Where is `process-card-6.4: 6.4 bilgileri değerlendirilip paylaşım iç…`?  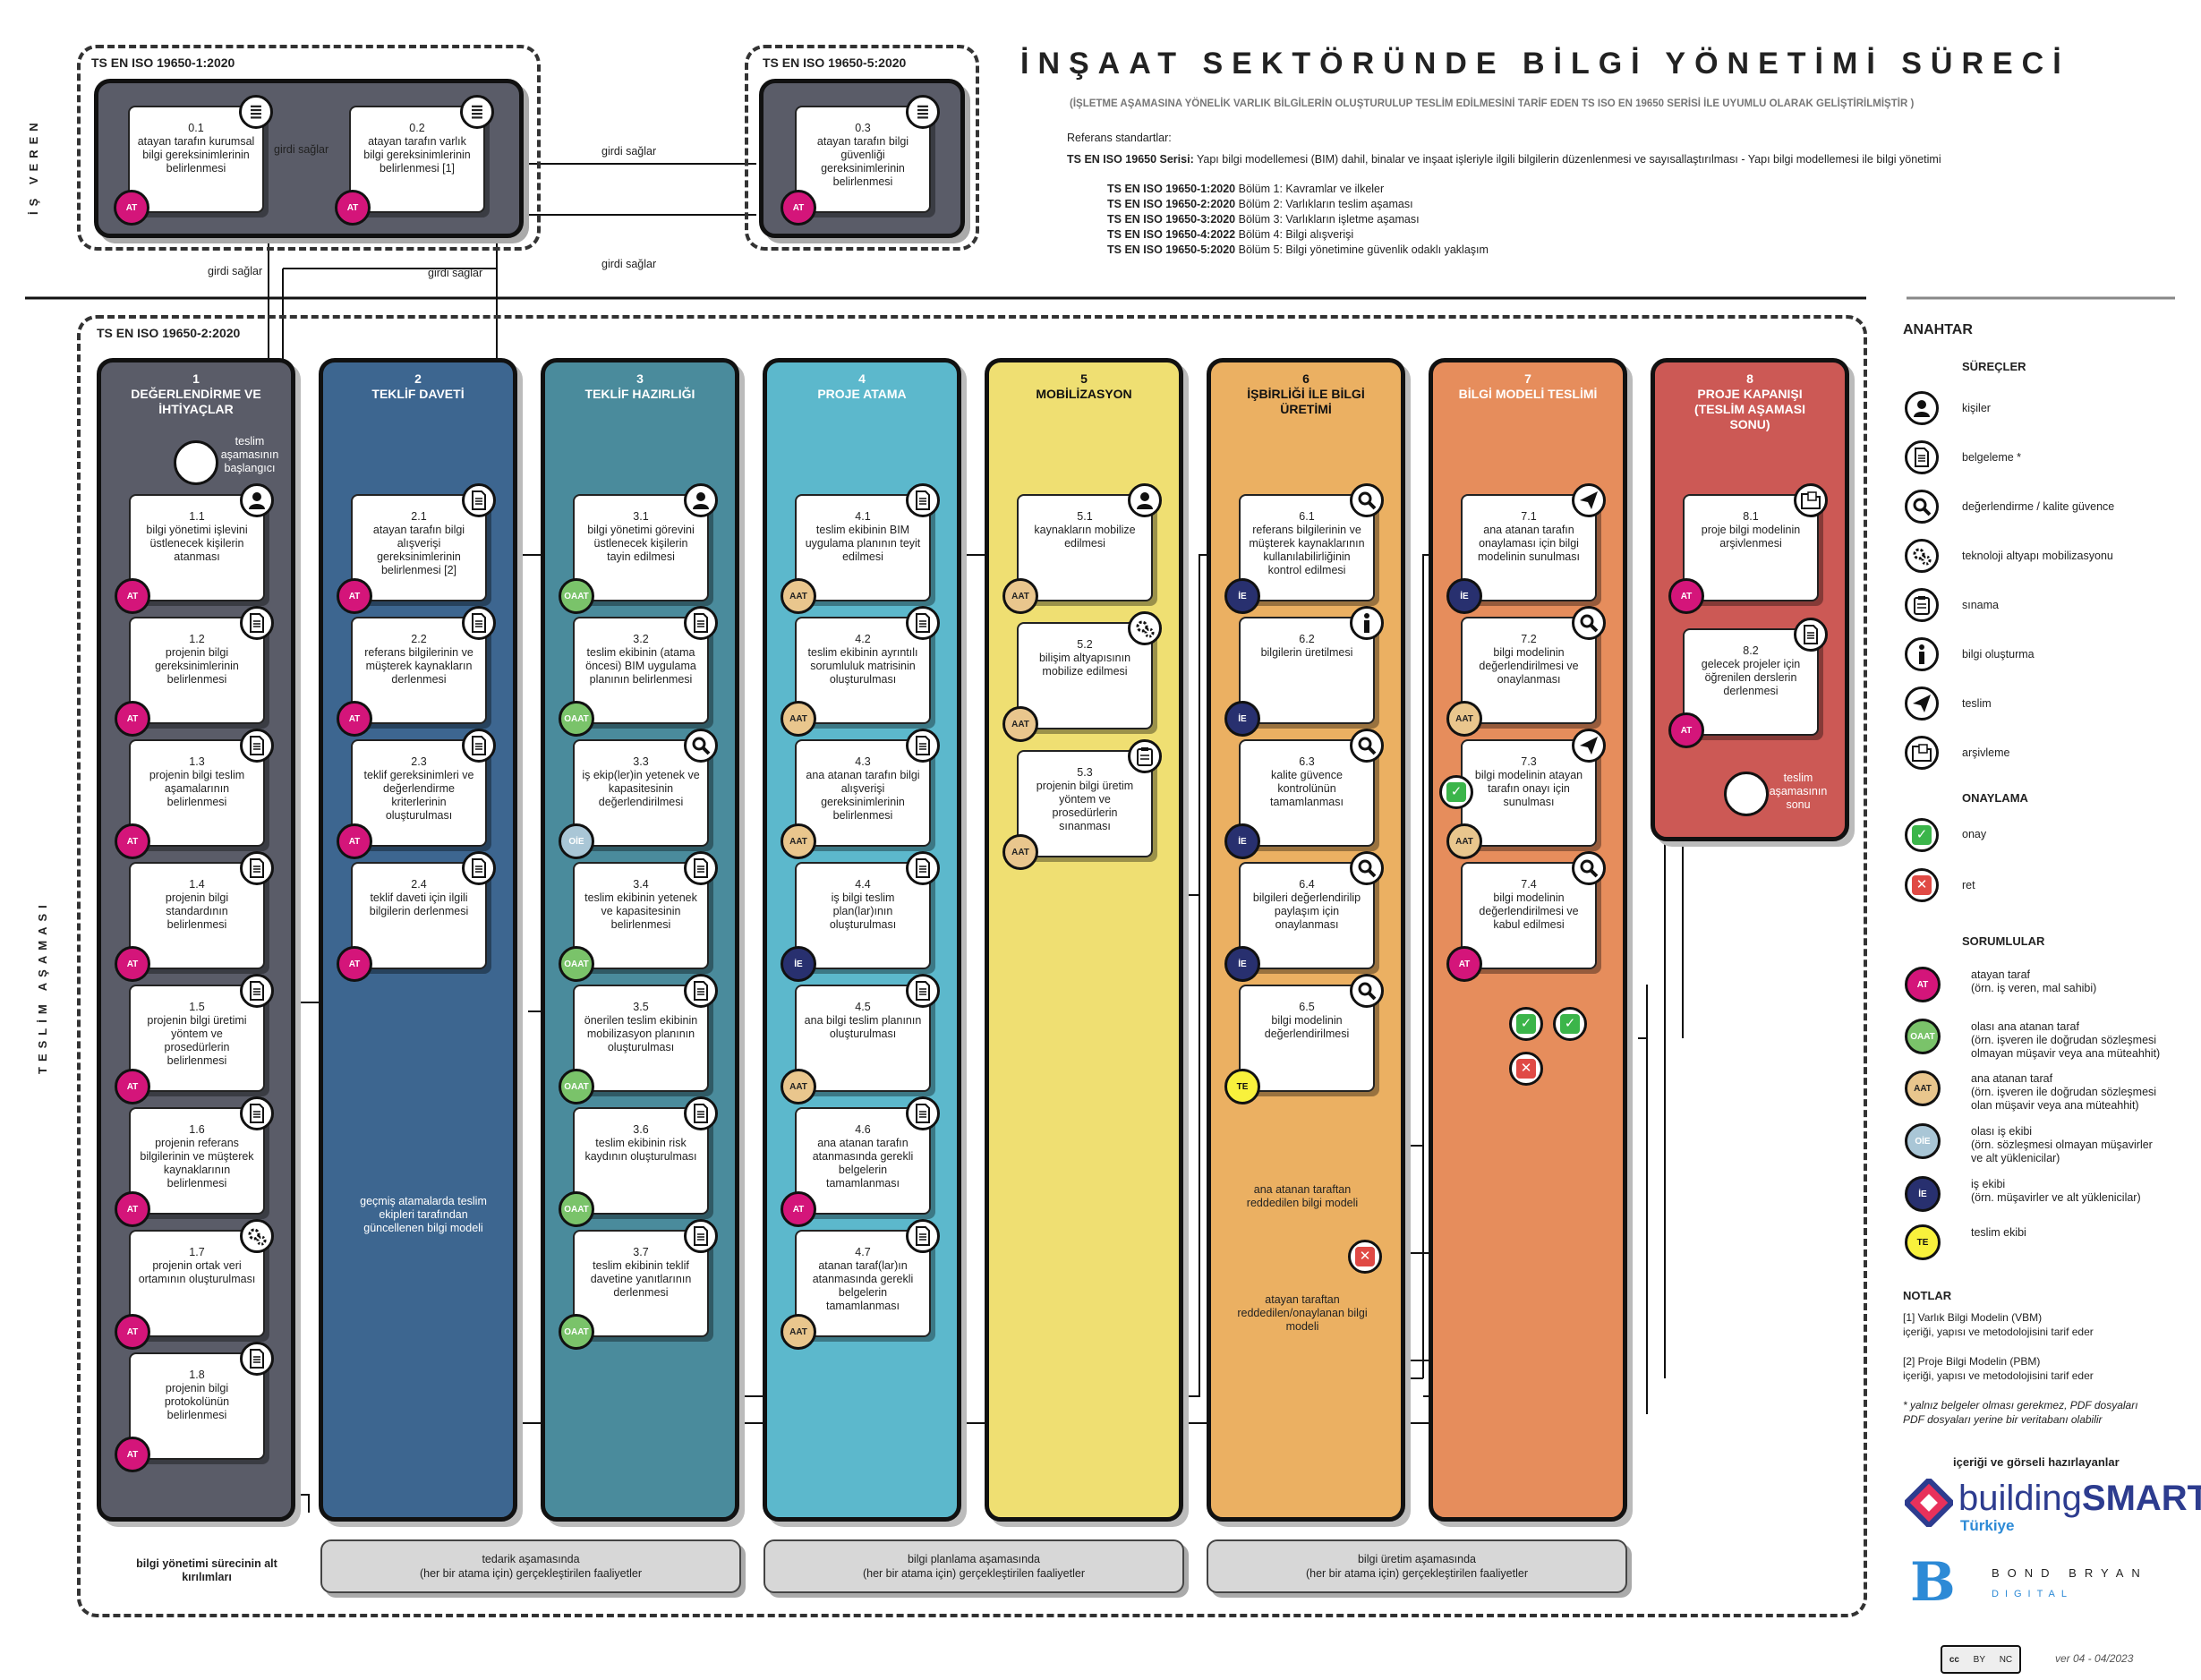 process-card-6.4: 6.4 bilgileri değerlendirilip paylaşım iç… is located at coordinates (1304, 916).